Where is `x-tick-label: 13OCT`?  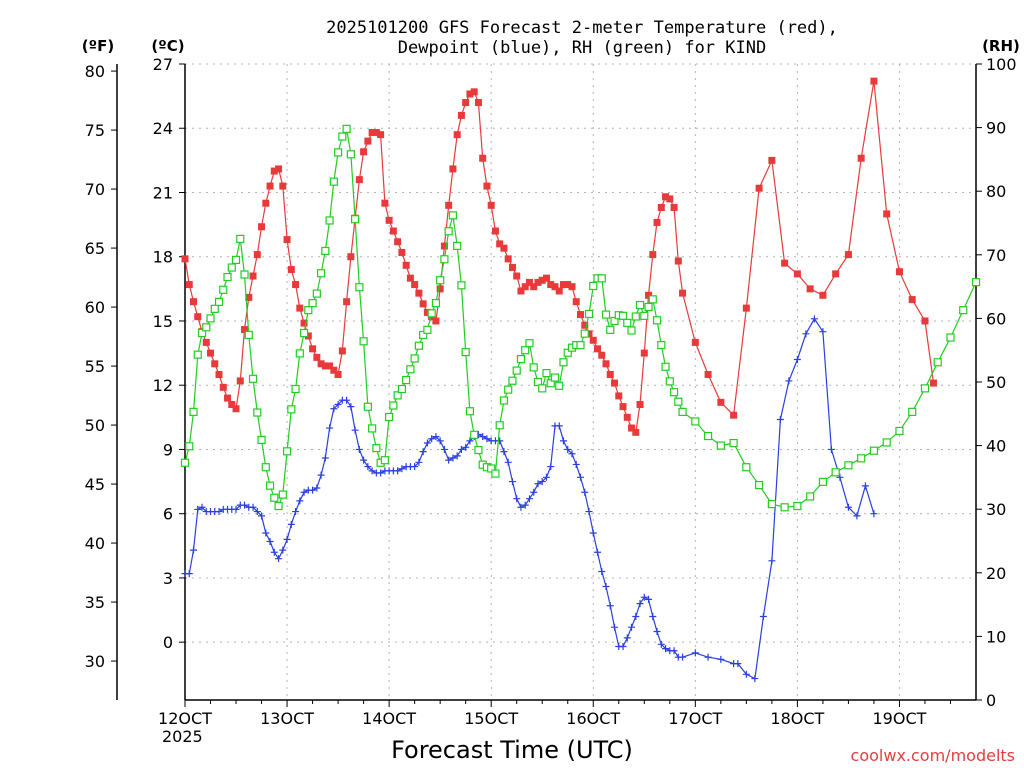
x-tick-label: 13OCT is located at coordinates (287, 718).